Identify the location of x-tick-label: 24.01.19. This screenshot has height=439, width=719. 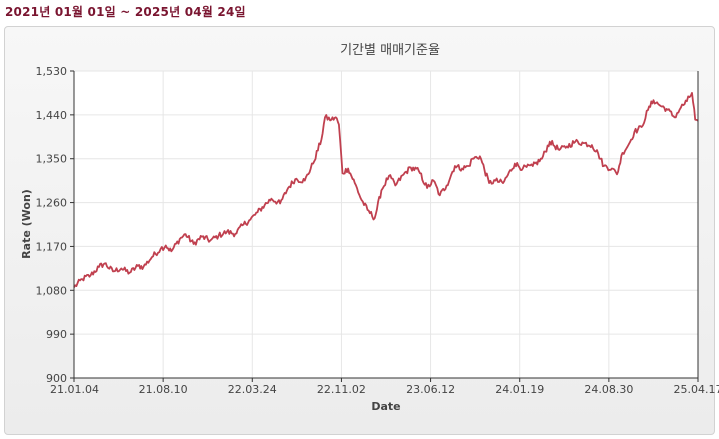
(519, 389).